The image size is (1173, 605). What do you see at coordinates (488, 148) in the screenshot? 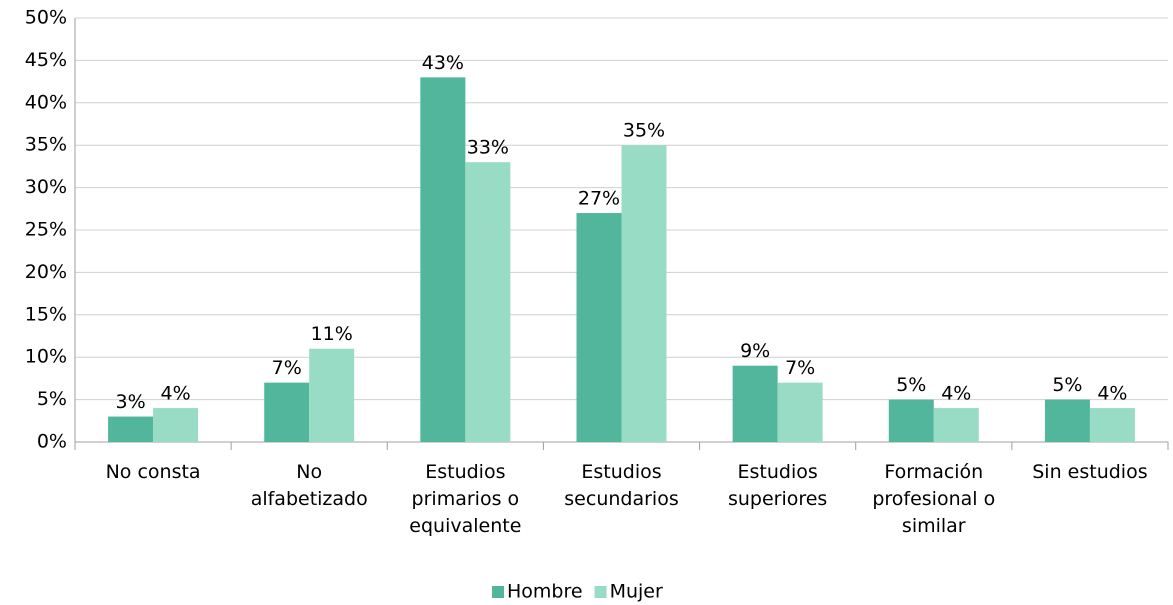
I see `data-label: 33%` at bounding box center [488, 148].